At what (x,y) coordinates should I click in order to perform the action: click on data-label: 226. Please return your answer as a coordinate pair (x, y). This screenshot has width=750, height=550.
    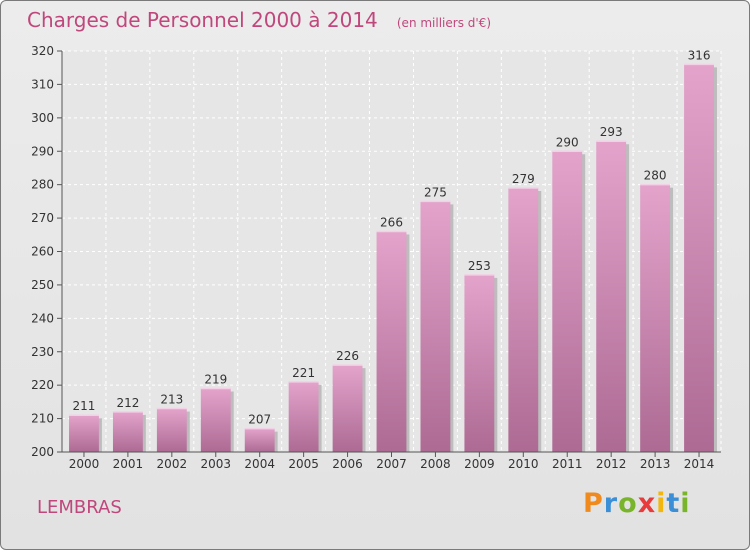
    Looking at the image, I should click on (347, 356).